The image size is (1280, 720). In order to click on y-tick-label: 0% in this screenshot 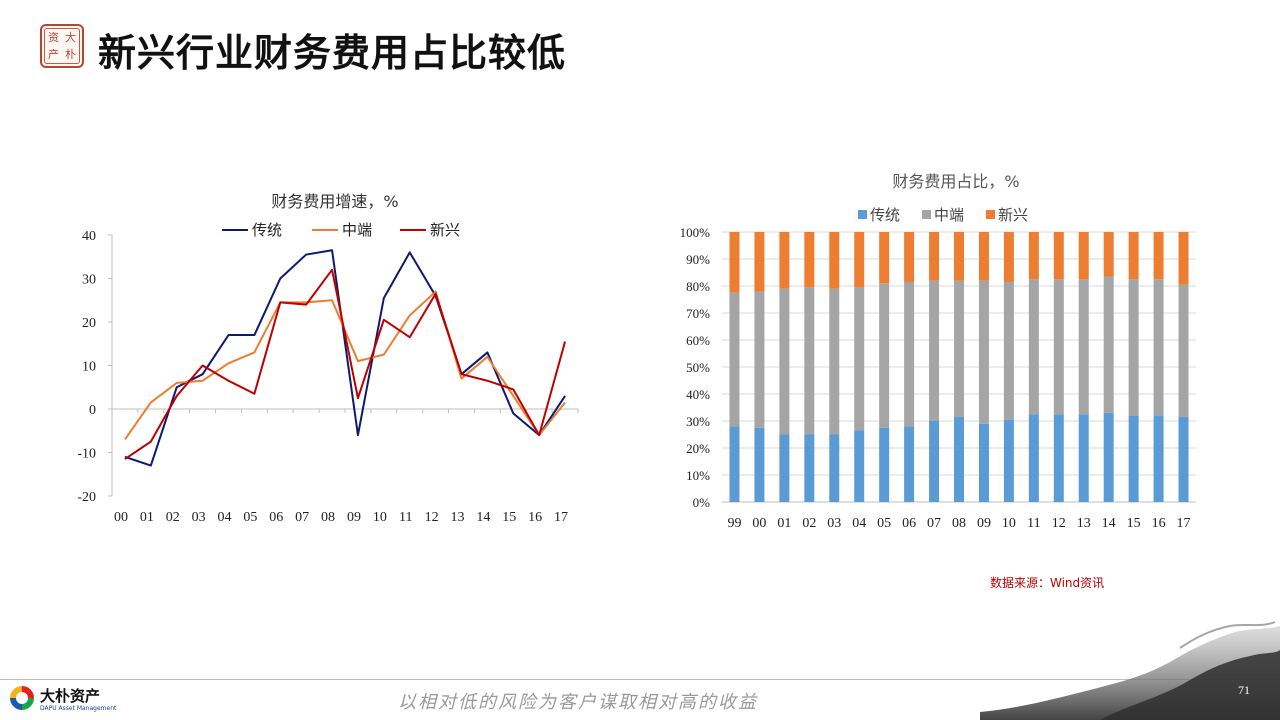, I will do `click(702, 502)`.